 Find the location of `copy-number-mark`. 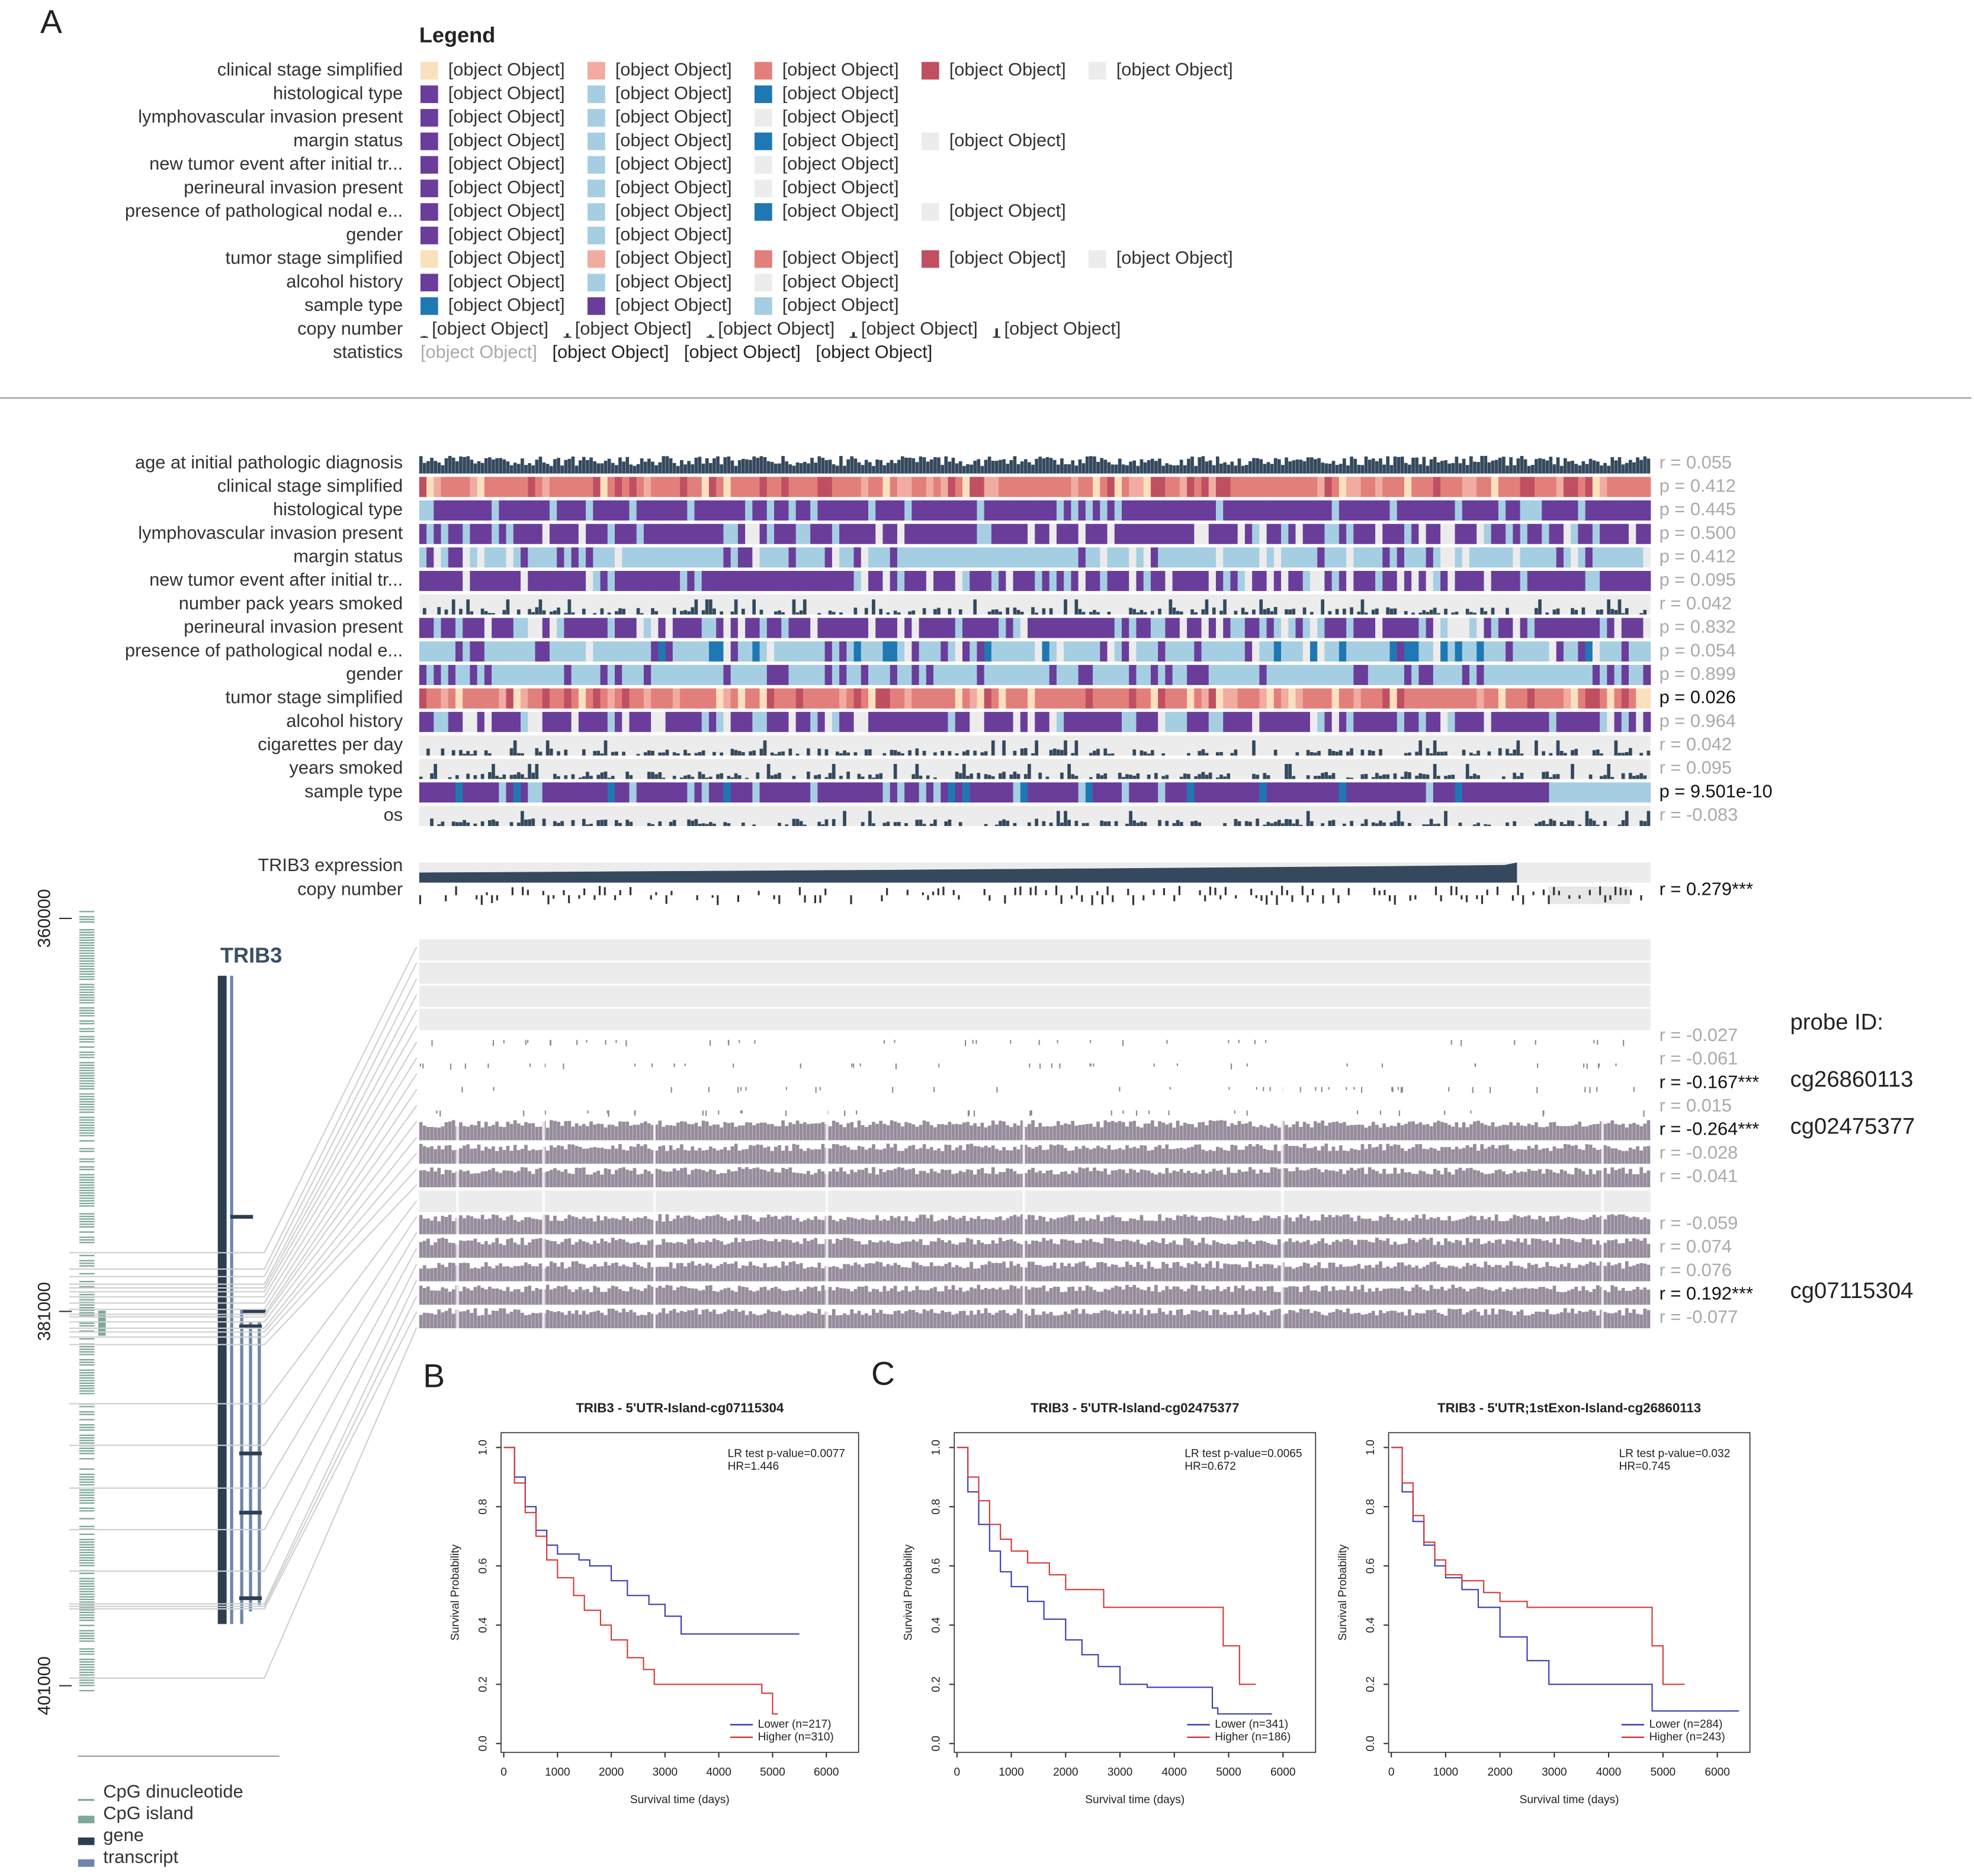

copy-number-mark is located at coordinates (1205, 898).